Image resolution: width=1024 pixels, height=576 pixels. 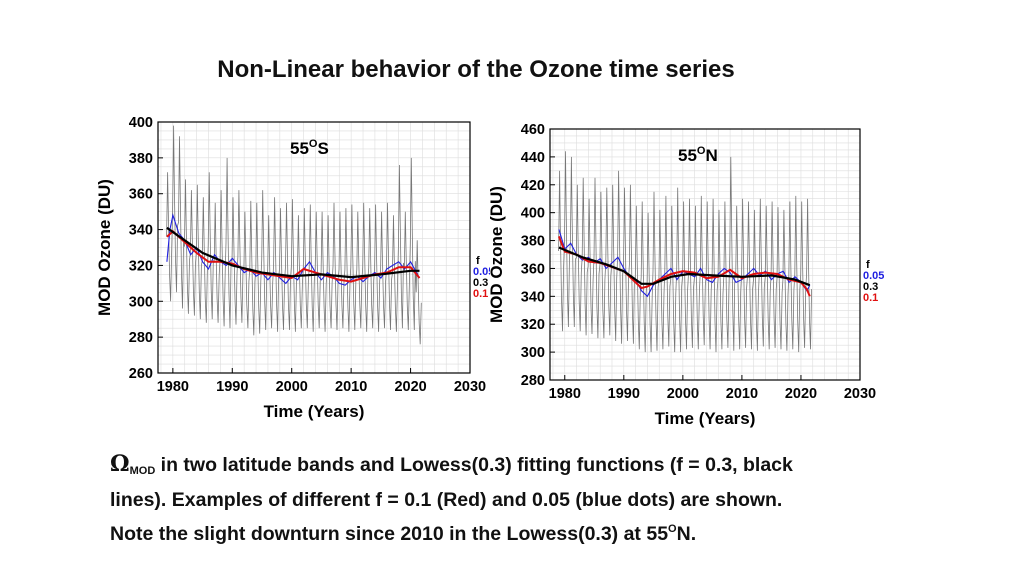 What do you see at coordinates (533, 130) in the screenshot?
I see `y-tick-label: 460` at bounding box center [533, 130].